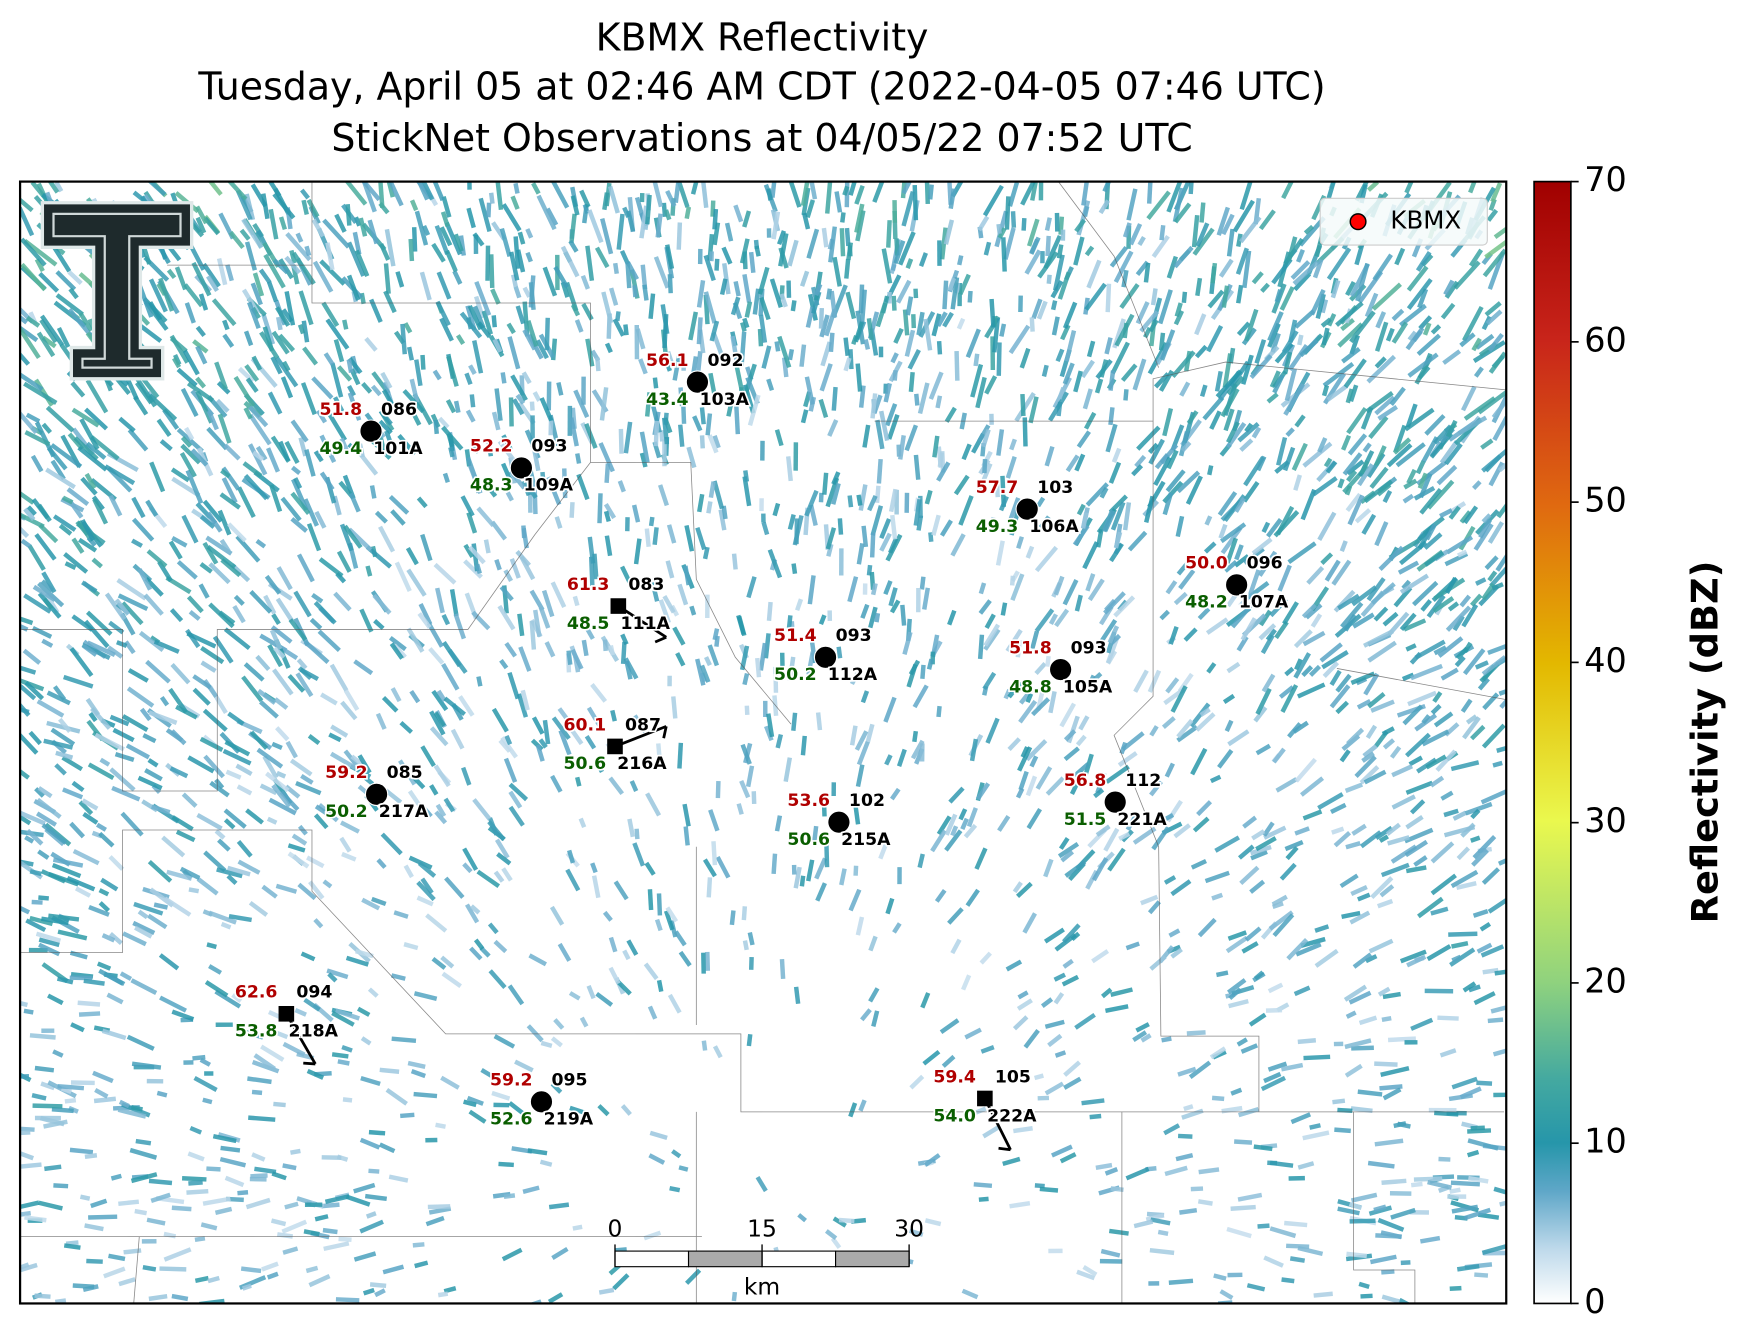 This screenshot has height=1342, width=1738. Describe the element at coordinates (665, 732) in the screenshot. I see `wind-barb-flag` at that location.